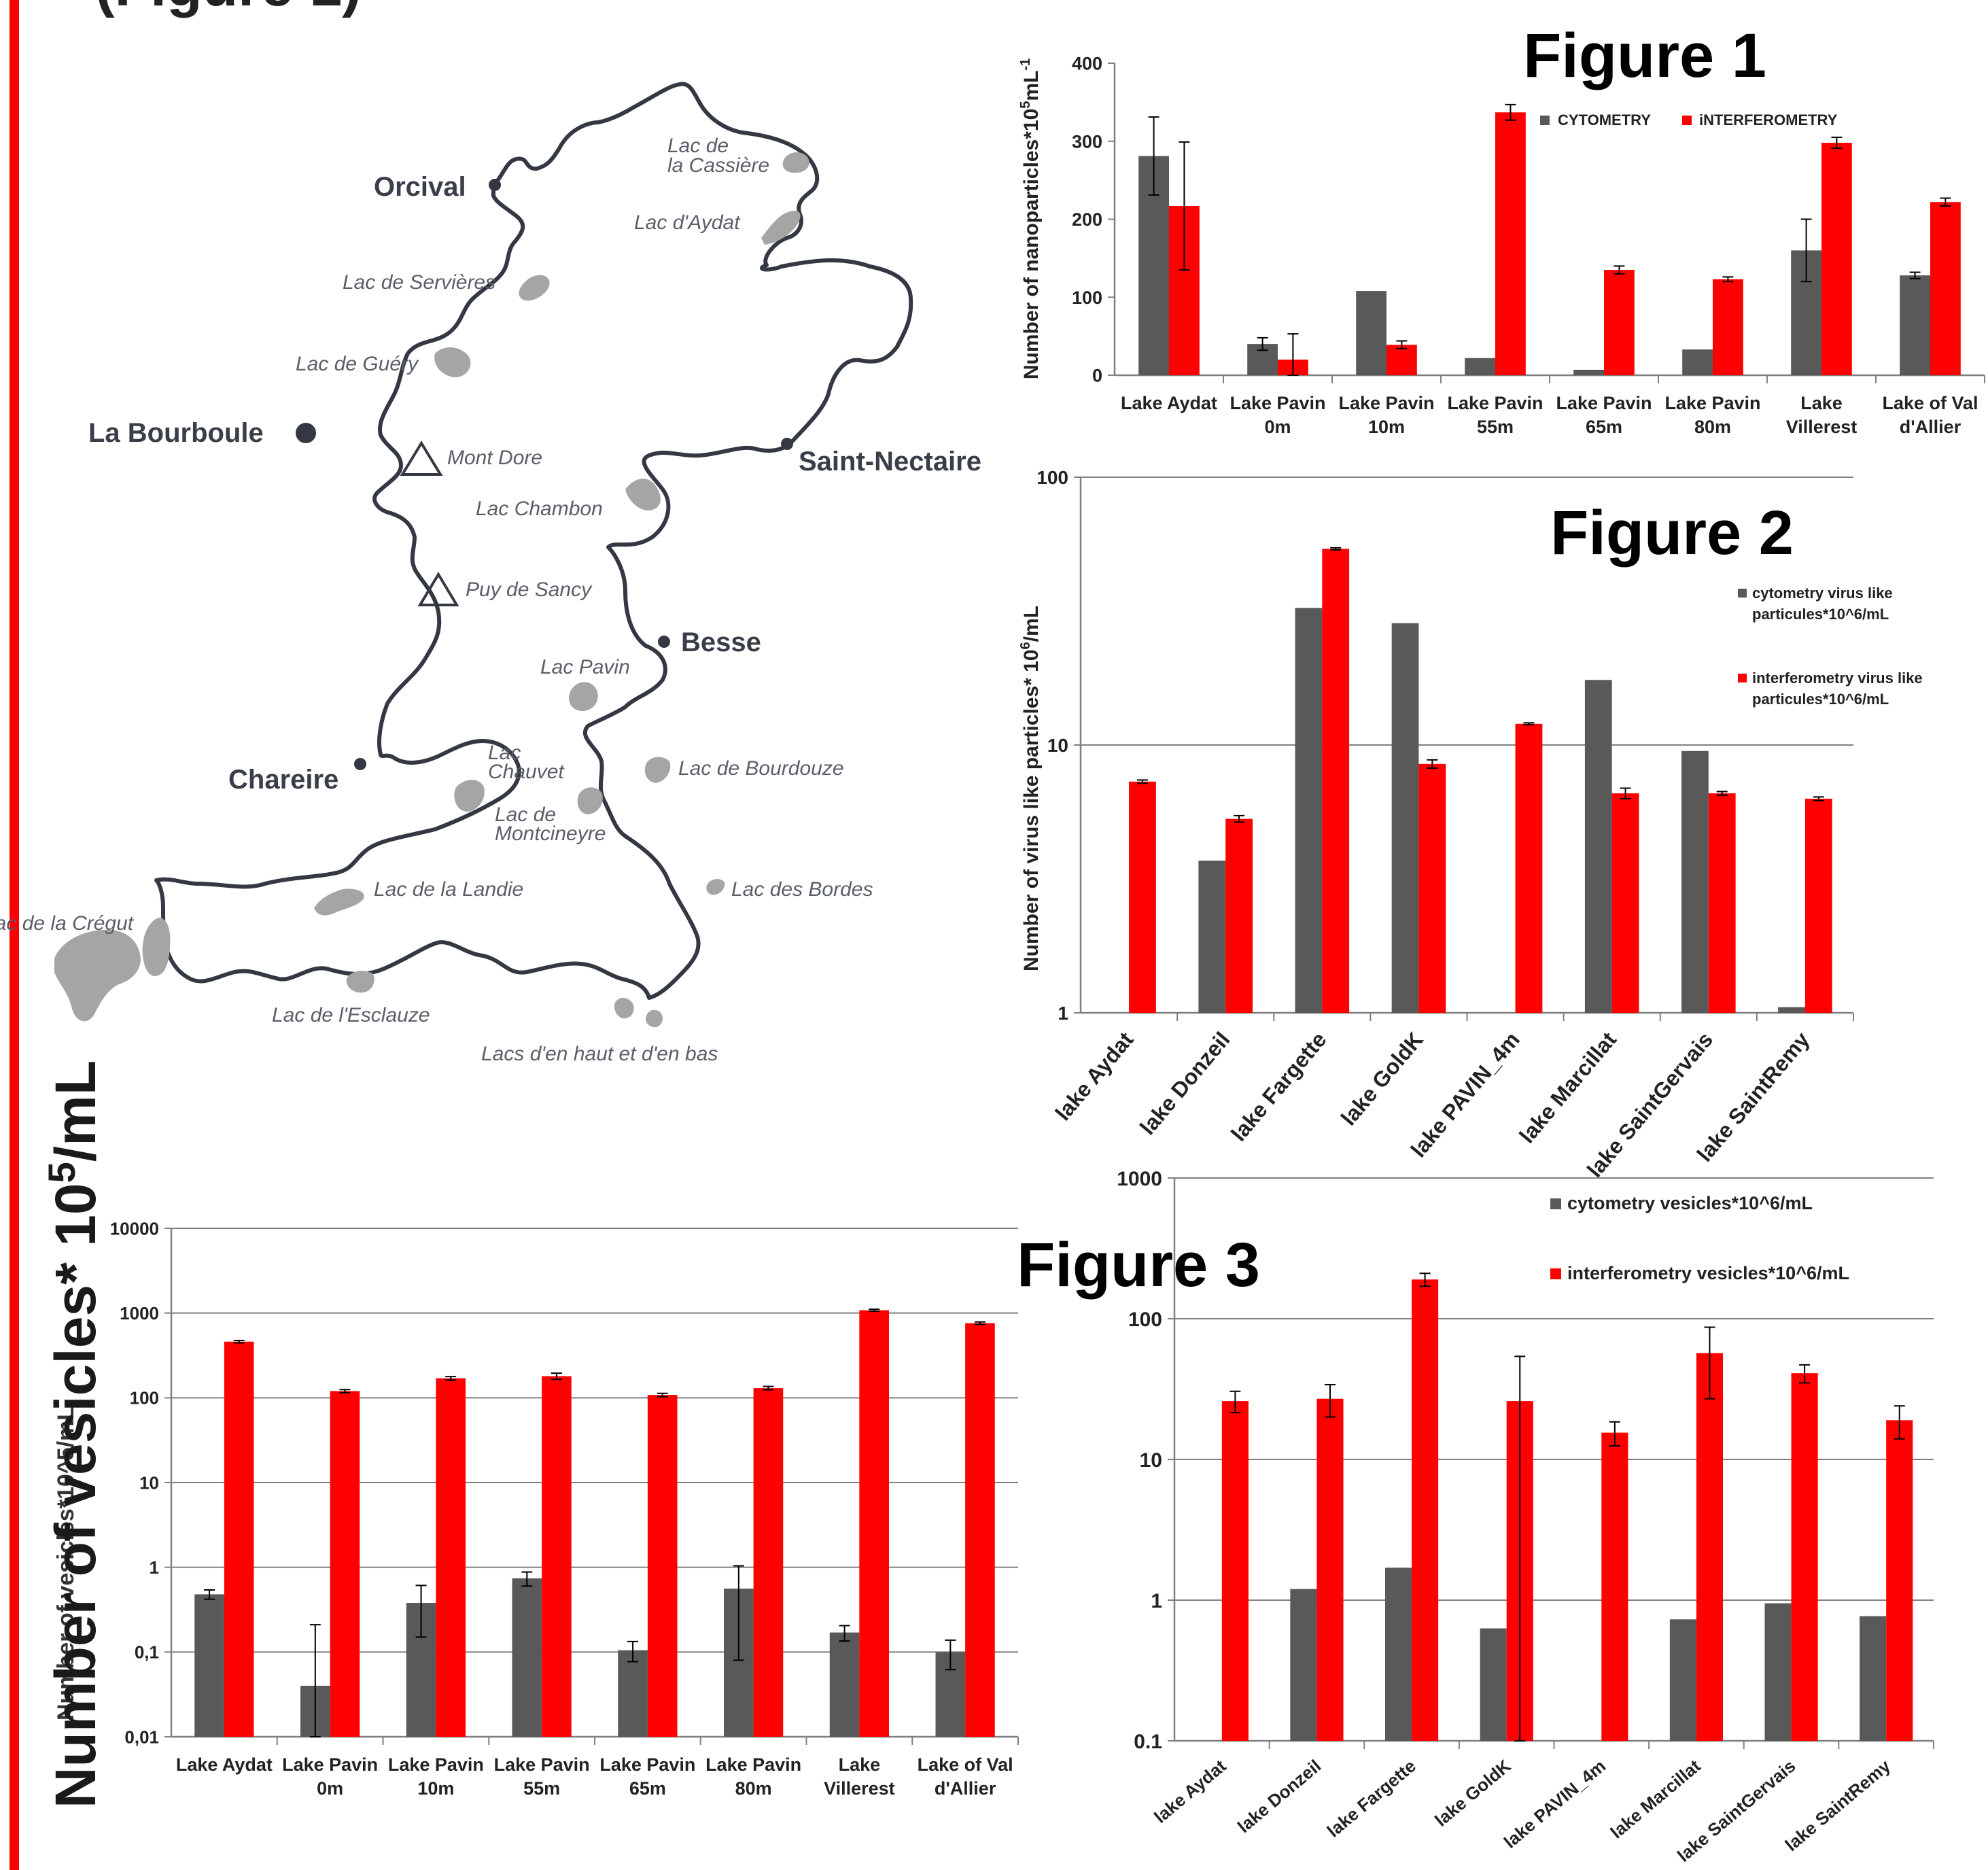 The image size is (1988, 1870). Describe the element at coordinates (357, 364) in the screenshot. I see `lake-label-guery: Lac de Guéry` at that location.